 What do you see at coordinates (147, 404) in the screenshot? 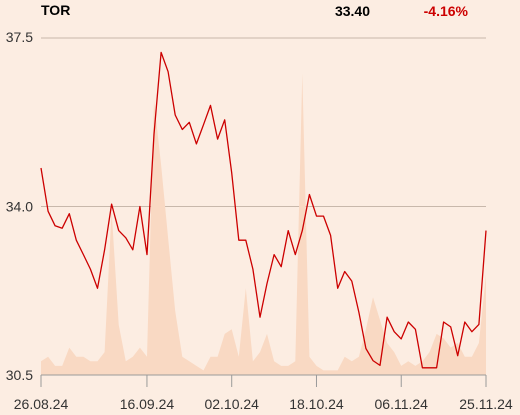
I see `x-tick-label: 16.09.24` at bounding box center [147, 404].